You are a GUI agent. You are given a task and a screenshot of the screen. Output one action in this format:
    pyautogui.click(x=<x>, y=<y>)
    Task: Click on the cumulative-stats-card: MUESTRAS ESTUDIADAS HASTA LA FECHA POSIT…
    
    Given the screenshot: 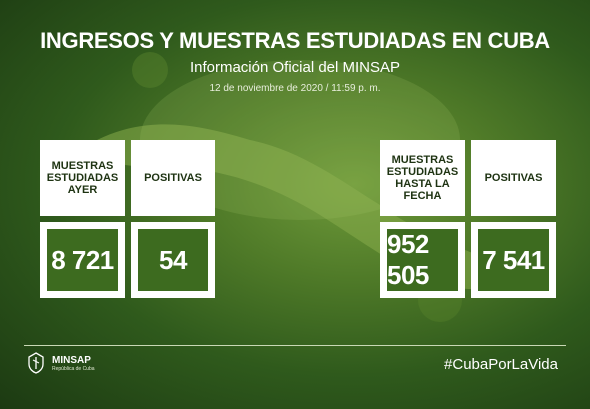 What is the action you would take?
    pyautogui.click(x=468, y=219)
    